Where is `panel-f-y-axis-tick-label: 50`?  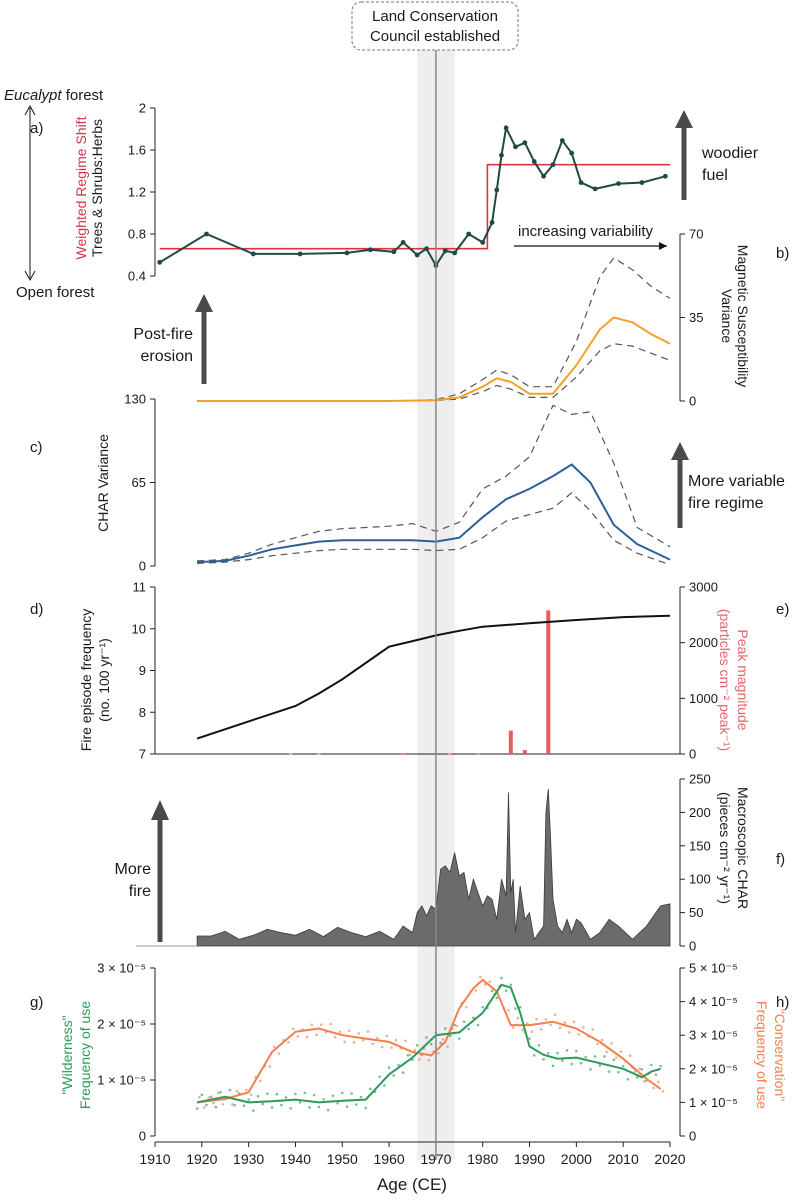 panel-f-y-axis-tick-label: 50 is located at coordinates (696, 912).